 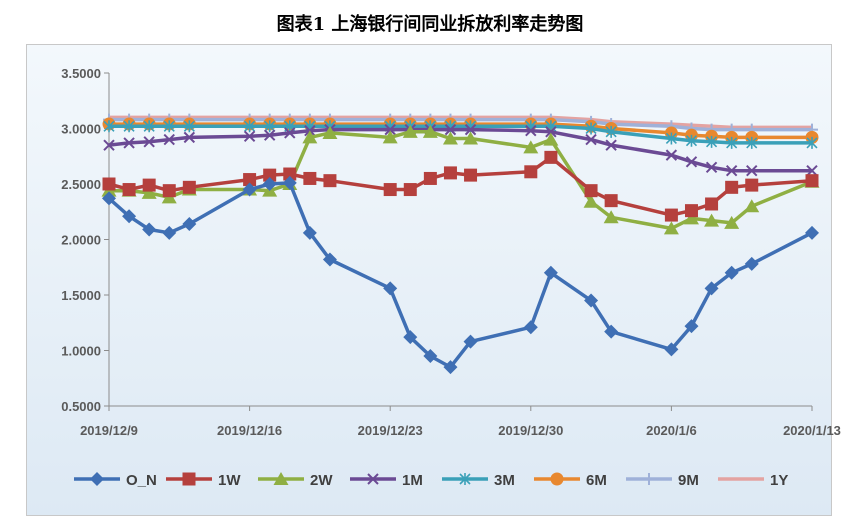 I want to click on legend-label-1m: 1M, so click(x=412, y=480).